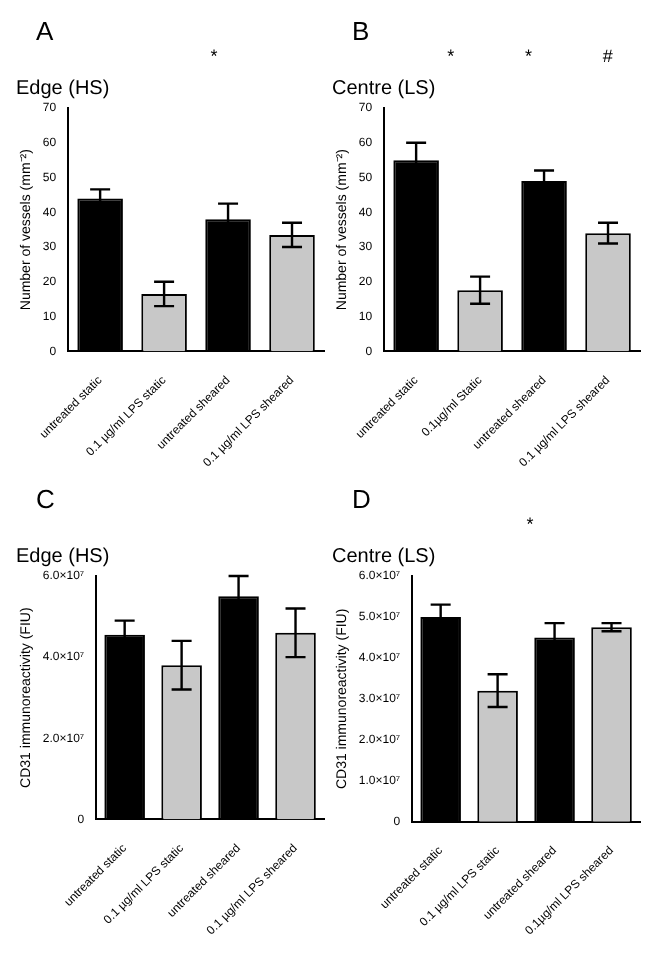 The width and height of the screenshot is (664, 960). Describe the element at coordinates (45, 31) in the screenshot. I see `text: A` at that location.